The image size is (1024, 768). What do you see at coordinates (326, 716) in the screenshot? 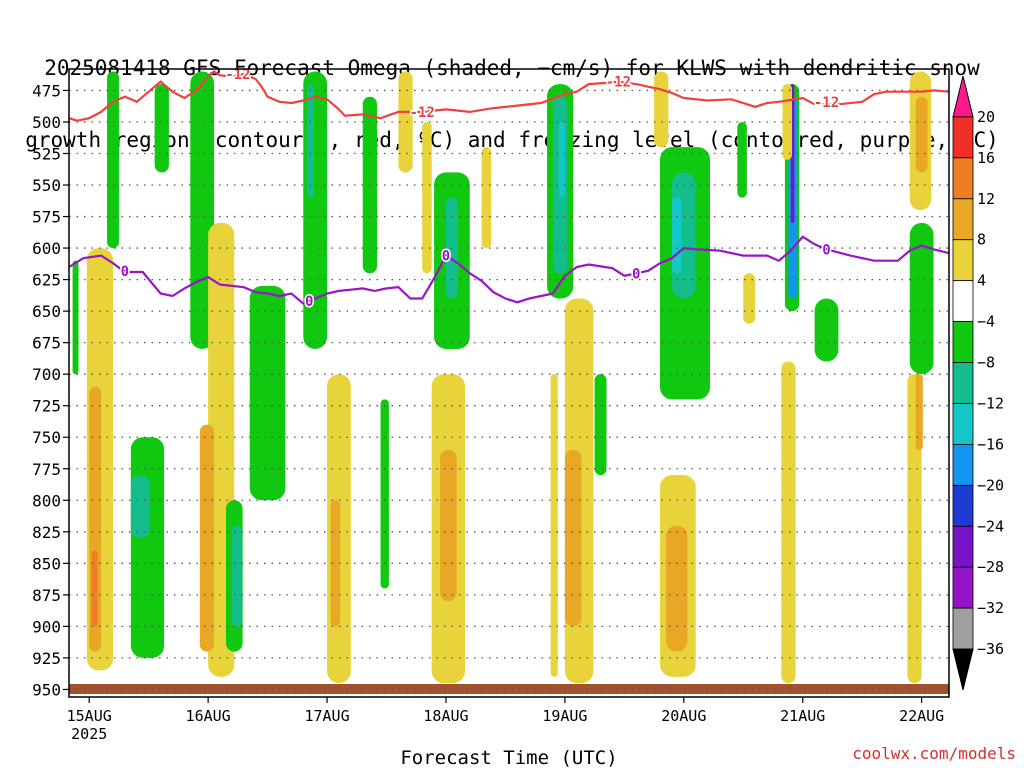
I see `x-tick-label: 17AUG` at bounding box center [326, 716].